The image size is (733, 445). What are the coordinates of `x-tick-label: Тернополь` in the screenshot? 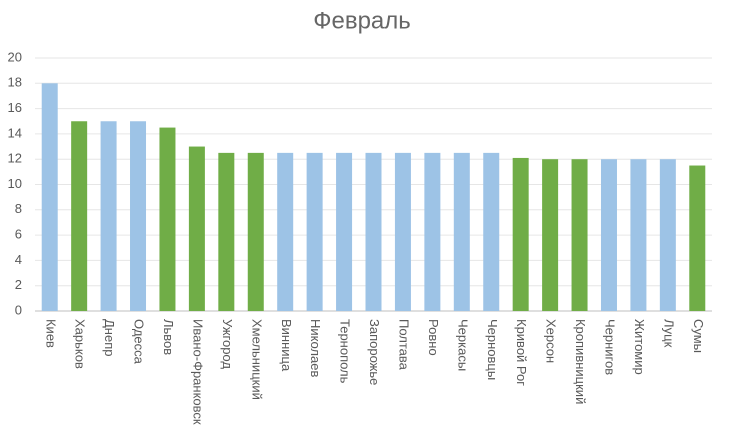 It's located at (345, 351).